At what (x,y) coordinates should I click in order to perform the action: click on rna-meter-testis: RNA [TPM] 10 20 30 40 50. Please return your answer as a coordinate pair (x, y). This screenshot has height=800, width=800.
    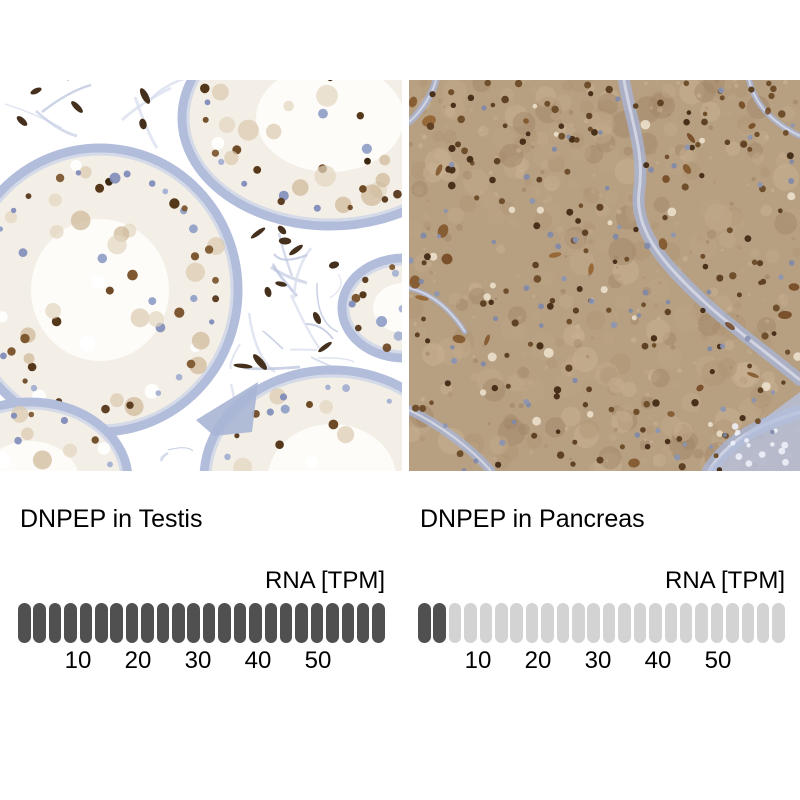
    Looking at the image, I should click on (201, 623).